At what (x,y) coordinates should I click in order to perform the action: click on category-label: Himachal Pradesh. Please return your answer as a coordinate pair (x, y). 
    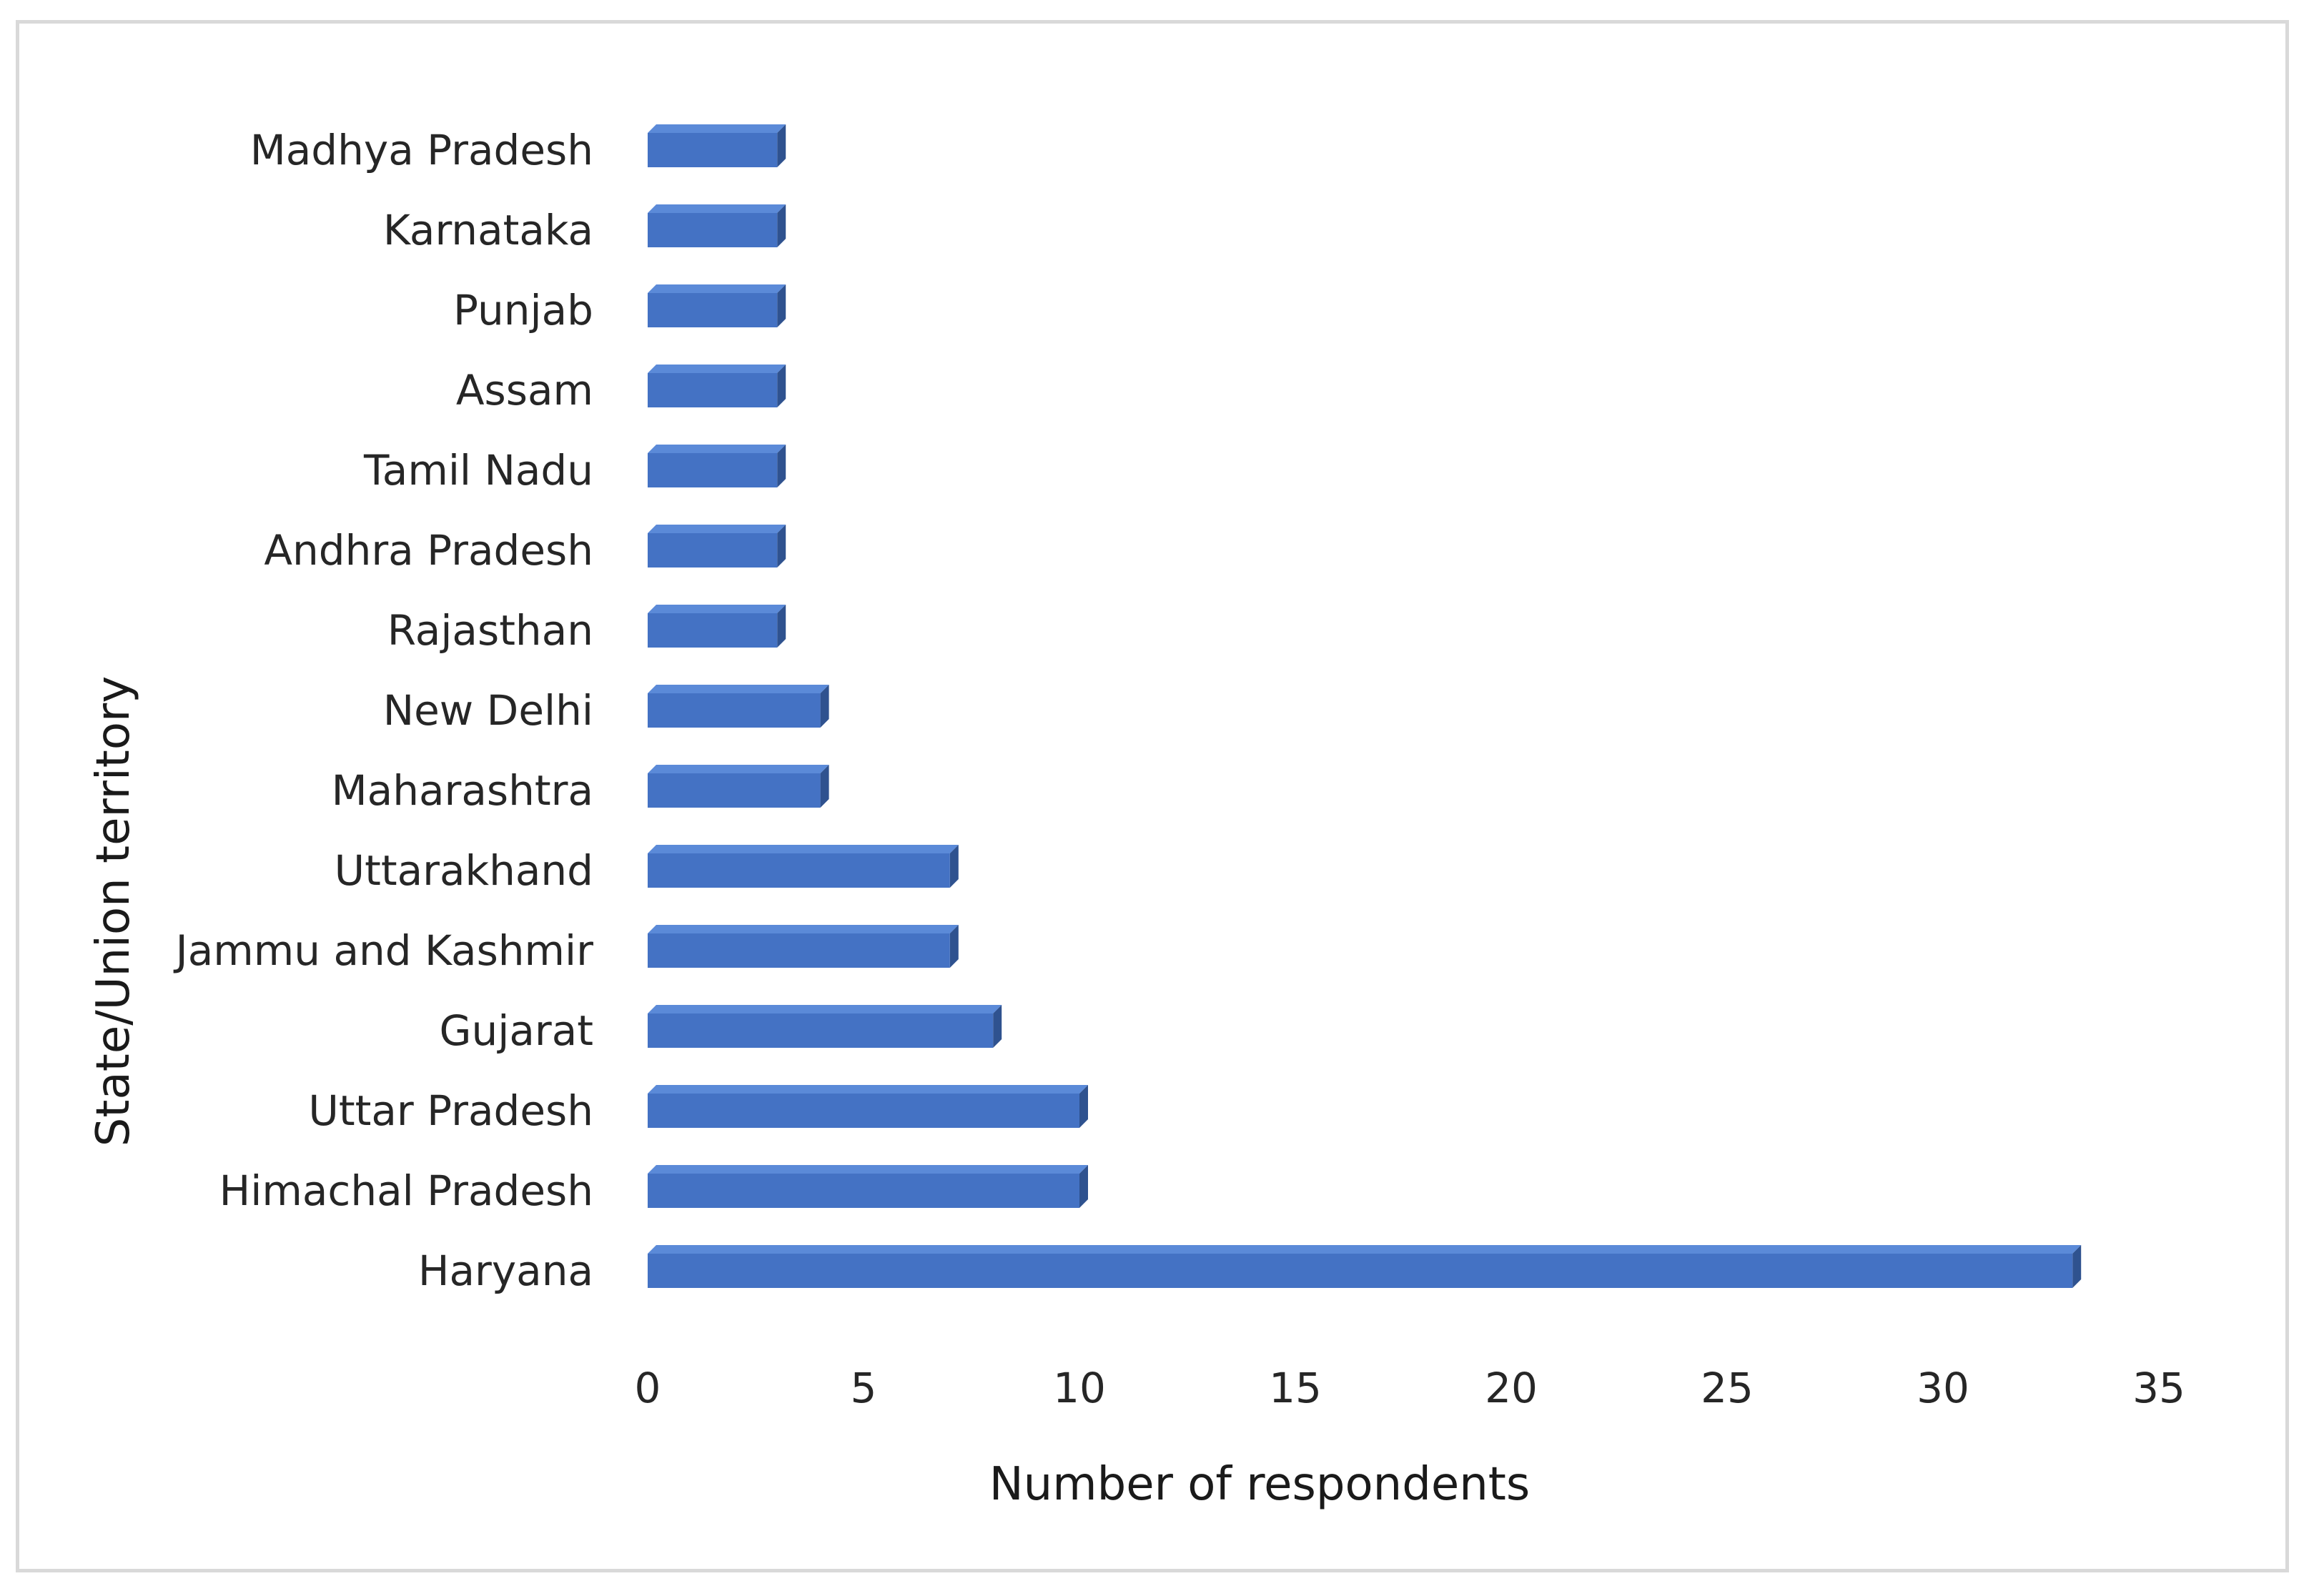
    Looking at the image, I should click on (406, 1190).